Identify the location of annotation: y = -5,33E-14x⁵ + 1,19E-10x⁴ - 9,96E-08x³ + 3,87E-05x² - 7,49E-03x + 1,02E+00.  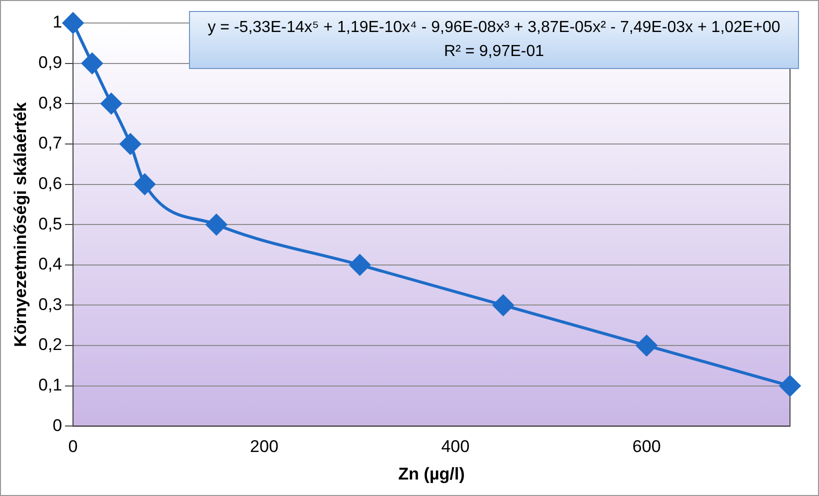
(494, 28).